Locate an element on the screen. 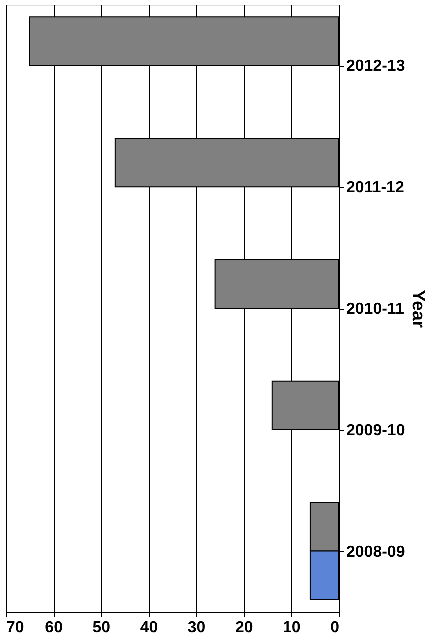 This screenshot has width=432, height=640. x-tick-label: 50 is located at coordinates (101, 628).